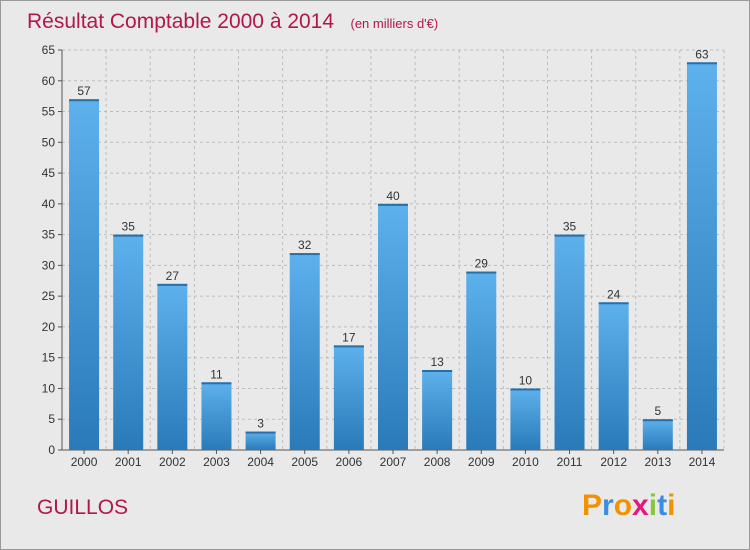 The width and height of the screenshot is (750, 550). What do you see at coordinates (437, 362) in the screenshot?
I see `data-label-2008: 13` at bounding box center [437, 362].